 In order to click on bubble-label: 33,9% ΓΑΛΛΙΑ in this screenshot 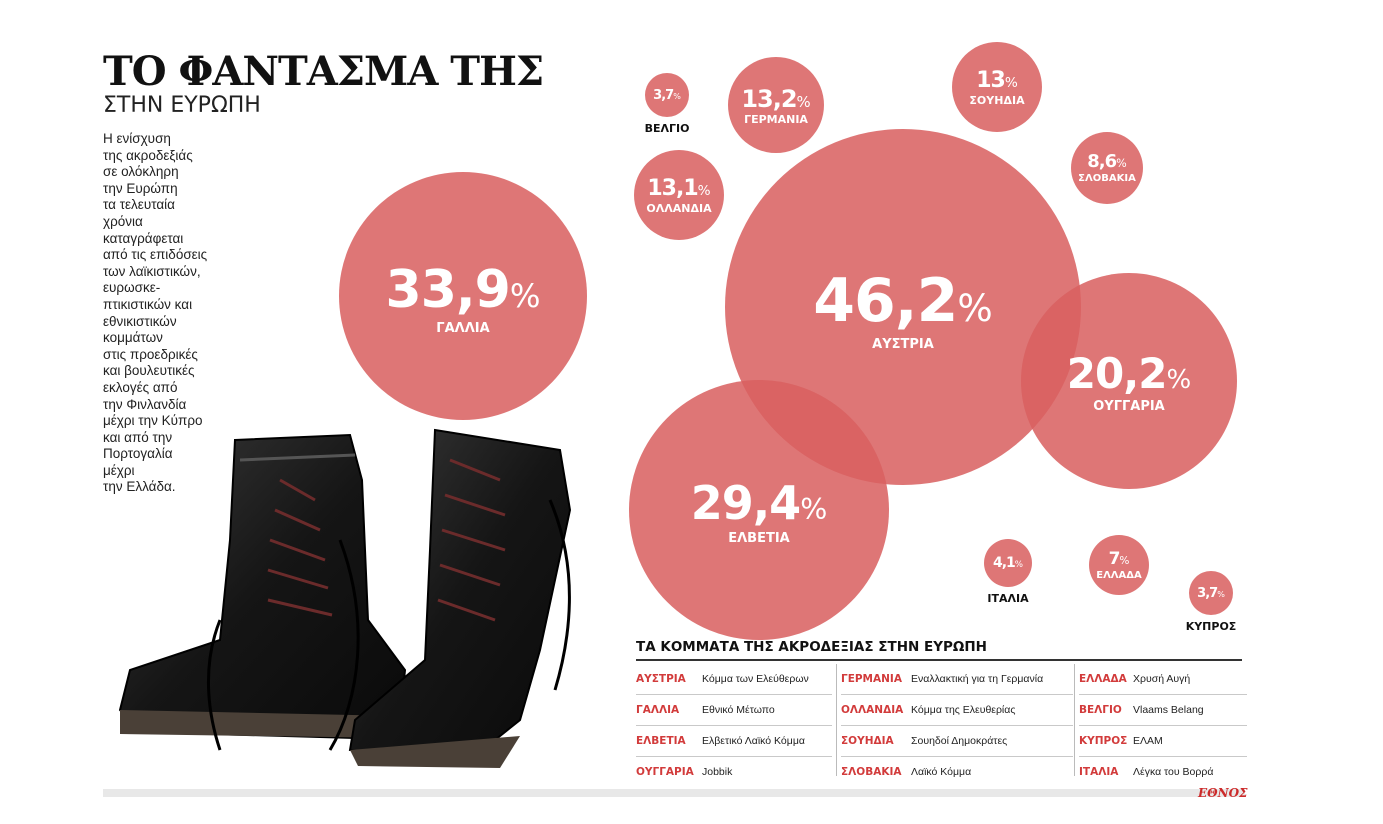, I will do `click(463, 300)`.